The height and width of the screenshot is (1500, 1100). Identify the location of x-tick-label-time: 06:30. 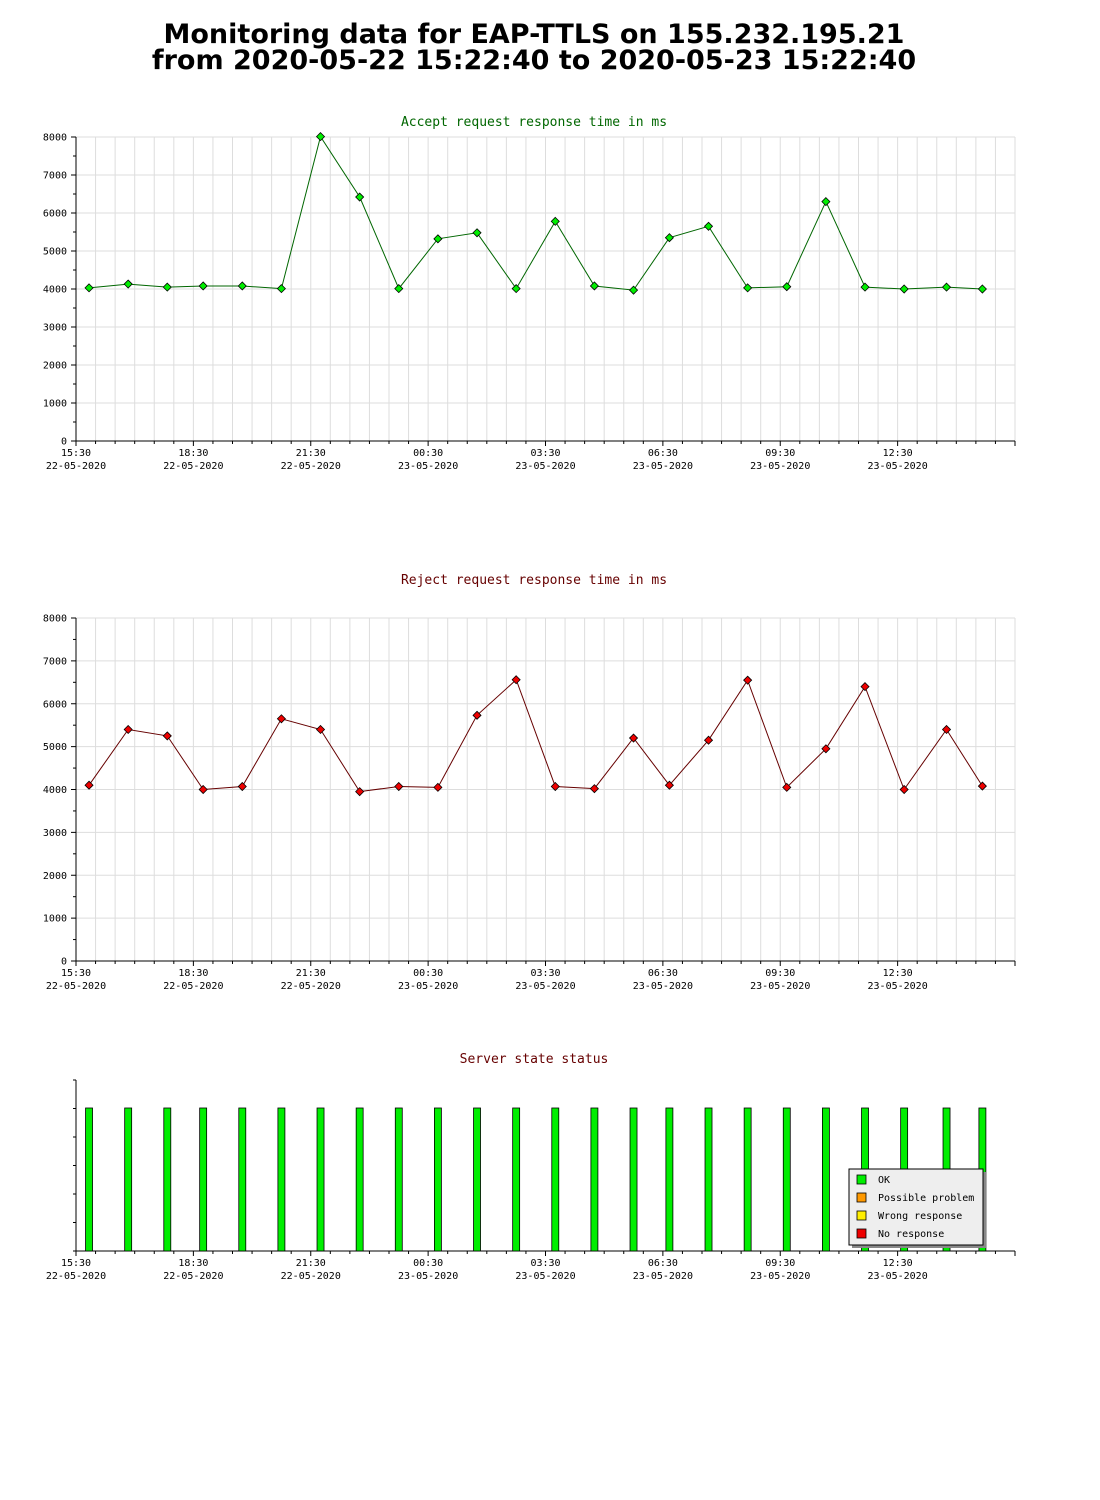
(663, 453).